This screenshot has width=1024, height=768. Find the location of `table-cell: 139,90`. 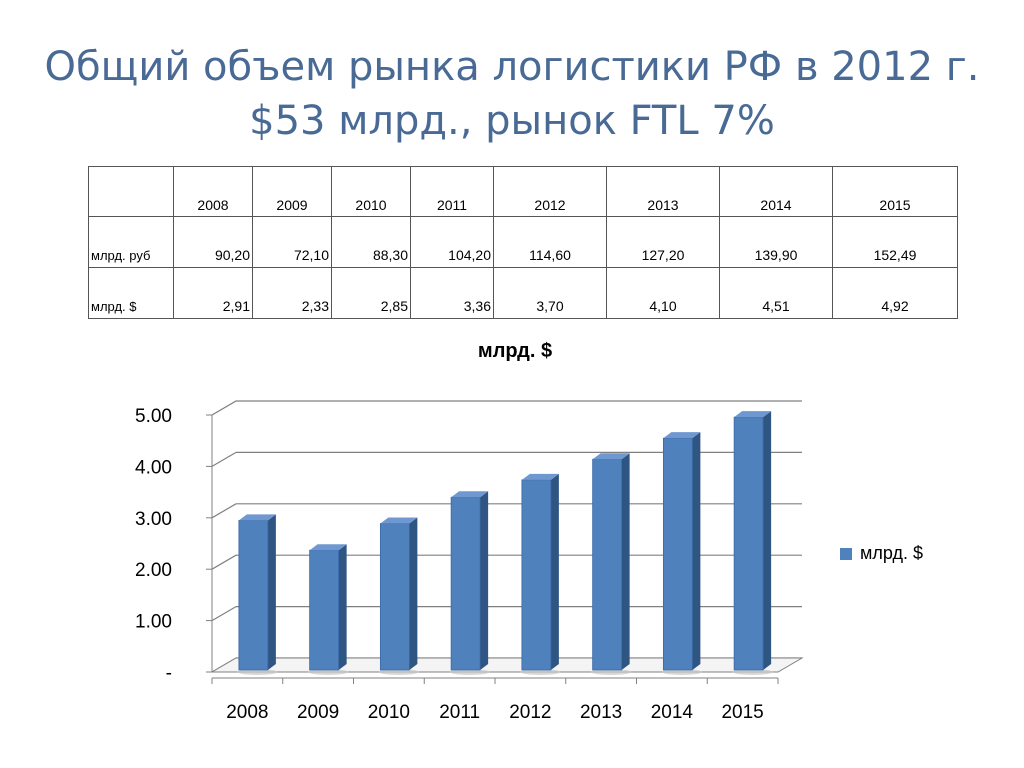

table-cell: 139,90 is located at coordinates (776, 242).